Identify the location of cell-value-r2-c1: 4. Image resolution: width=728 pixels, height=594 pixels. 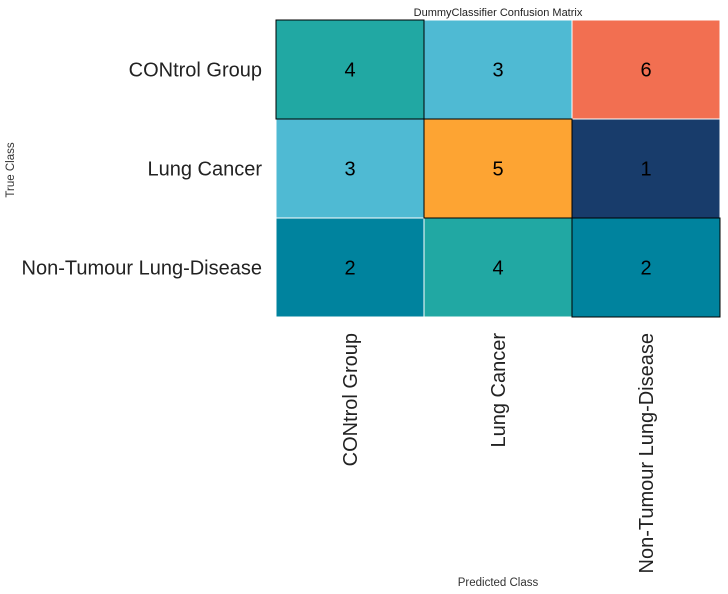
(497, 269).